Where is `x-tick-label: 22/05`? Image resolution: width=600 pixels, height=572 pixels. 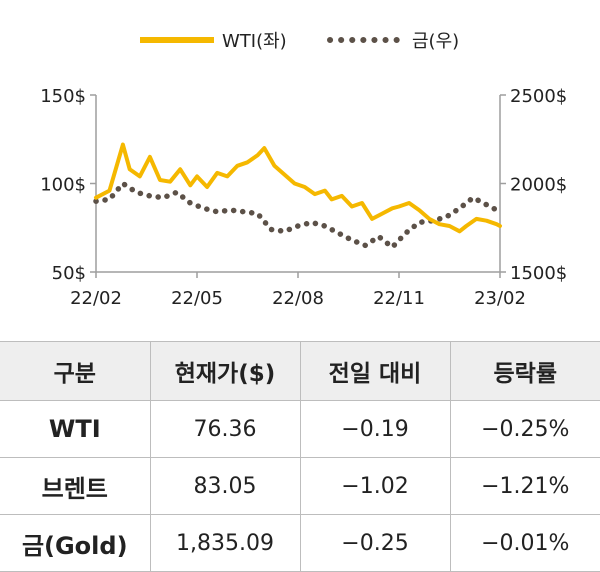 x-tick-label: 22/05 is located at coordinates (197, 298).